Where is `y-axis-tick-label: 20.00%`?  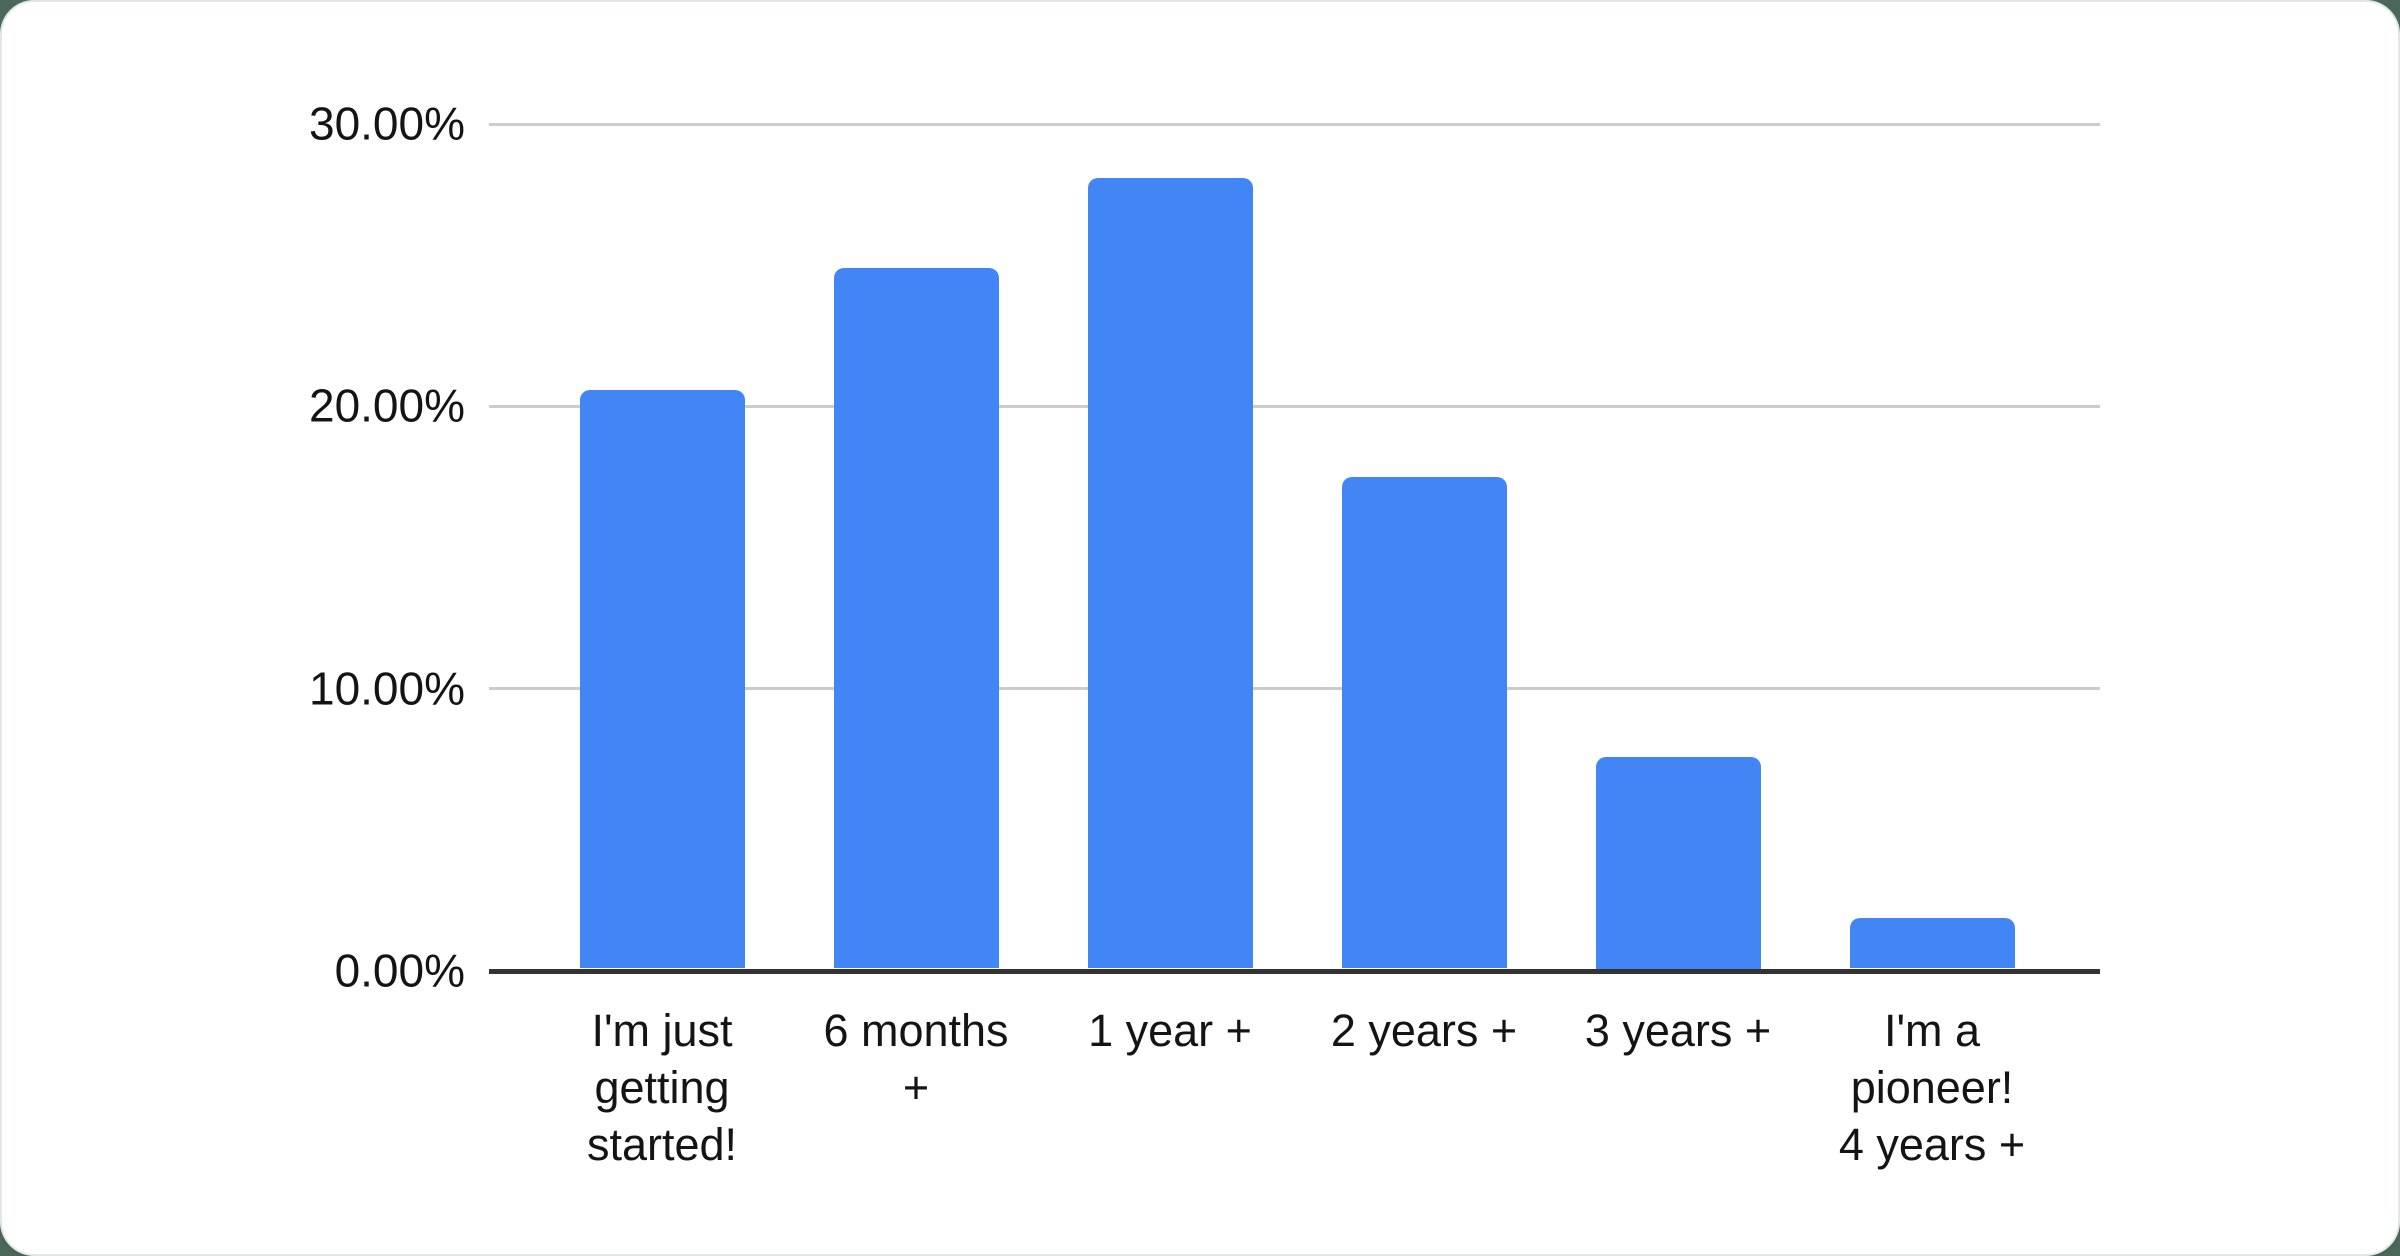
y-axis-tick-label: 20.00% is located at coordinates (386, 406).